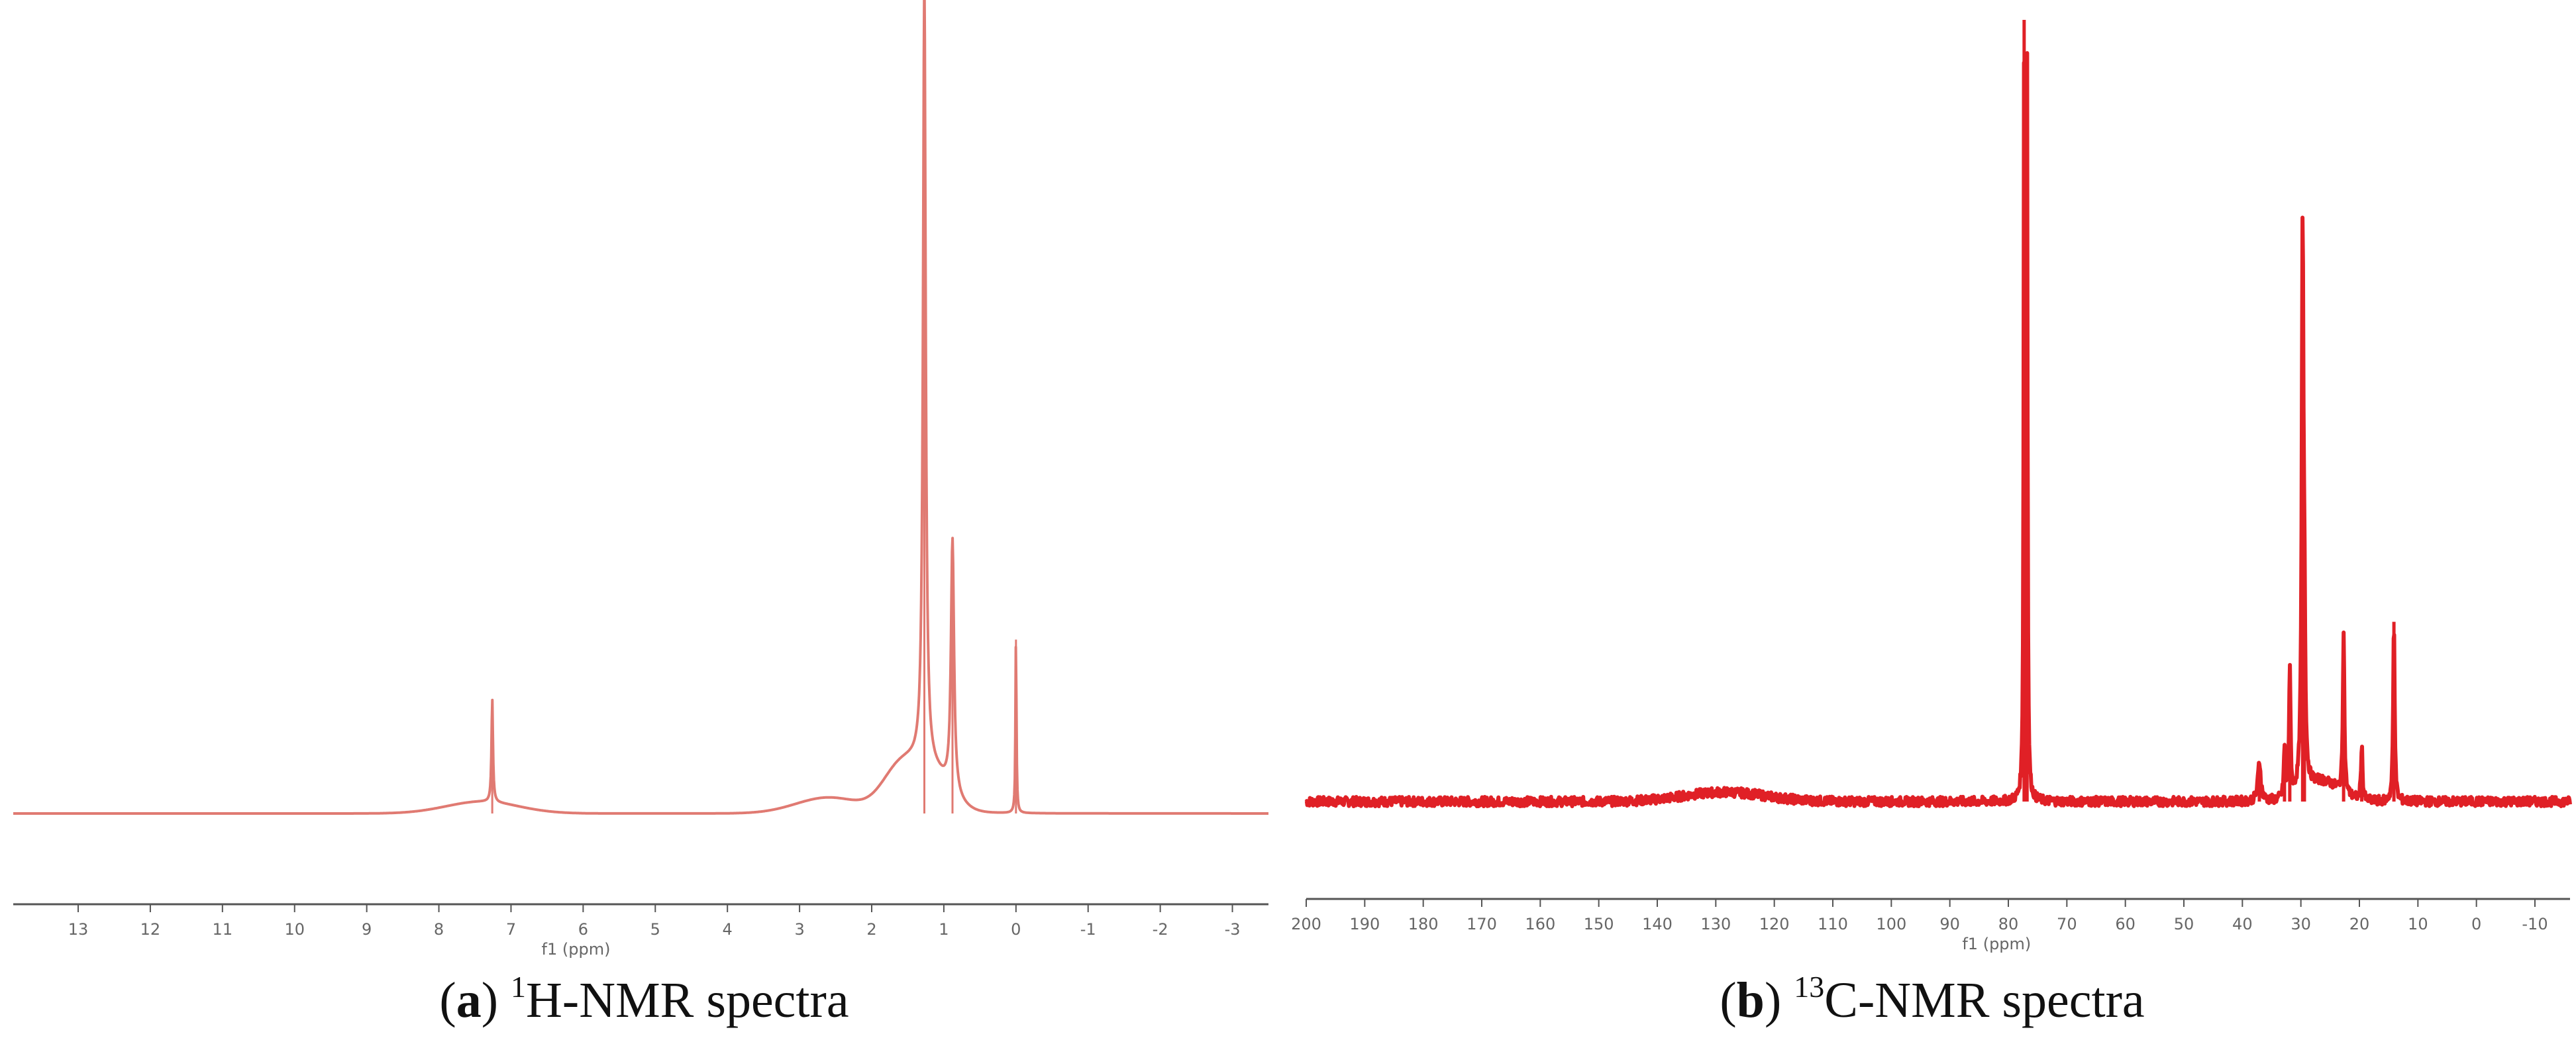  I want to click on h-nmr-tick-label: 5, so click(655, 929).